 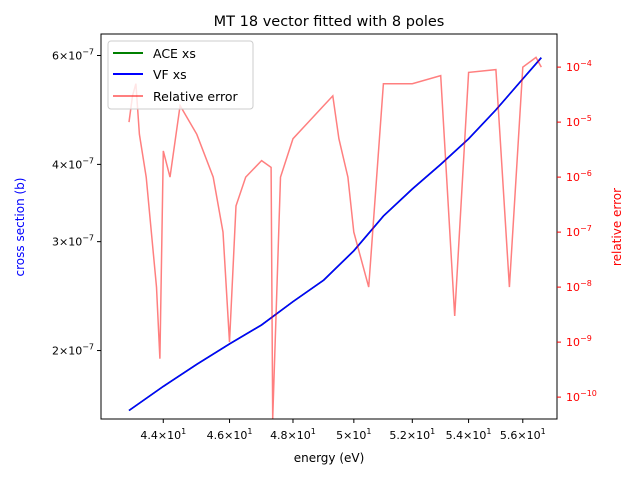 I want to click on legend-box, so click(x=180, y=75).